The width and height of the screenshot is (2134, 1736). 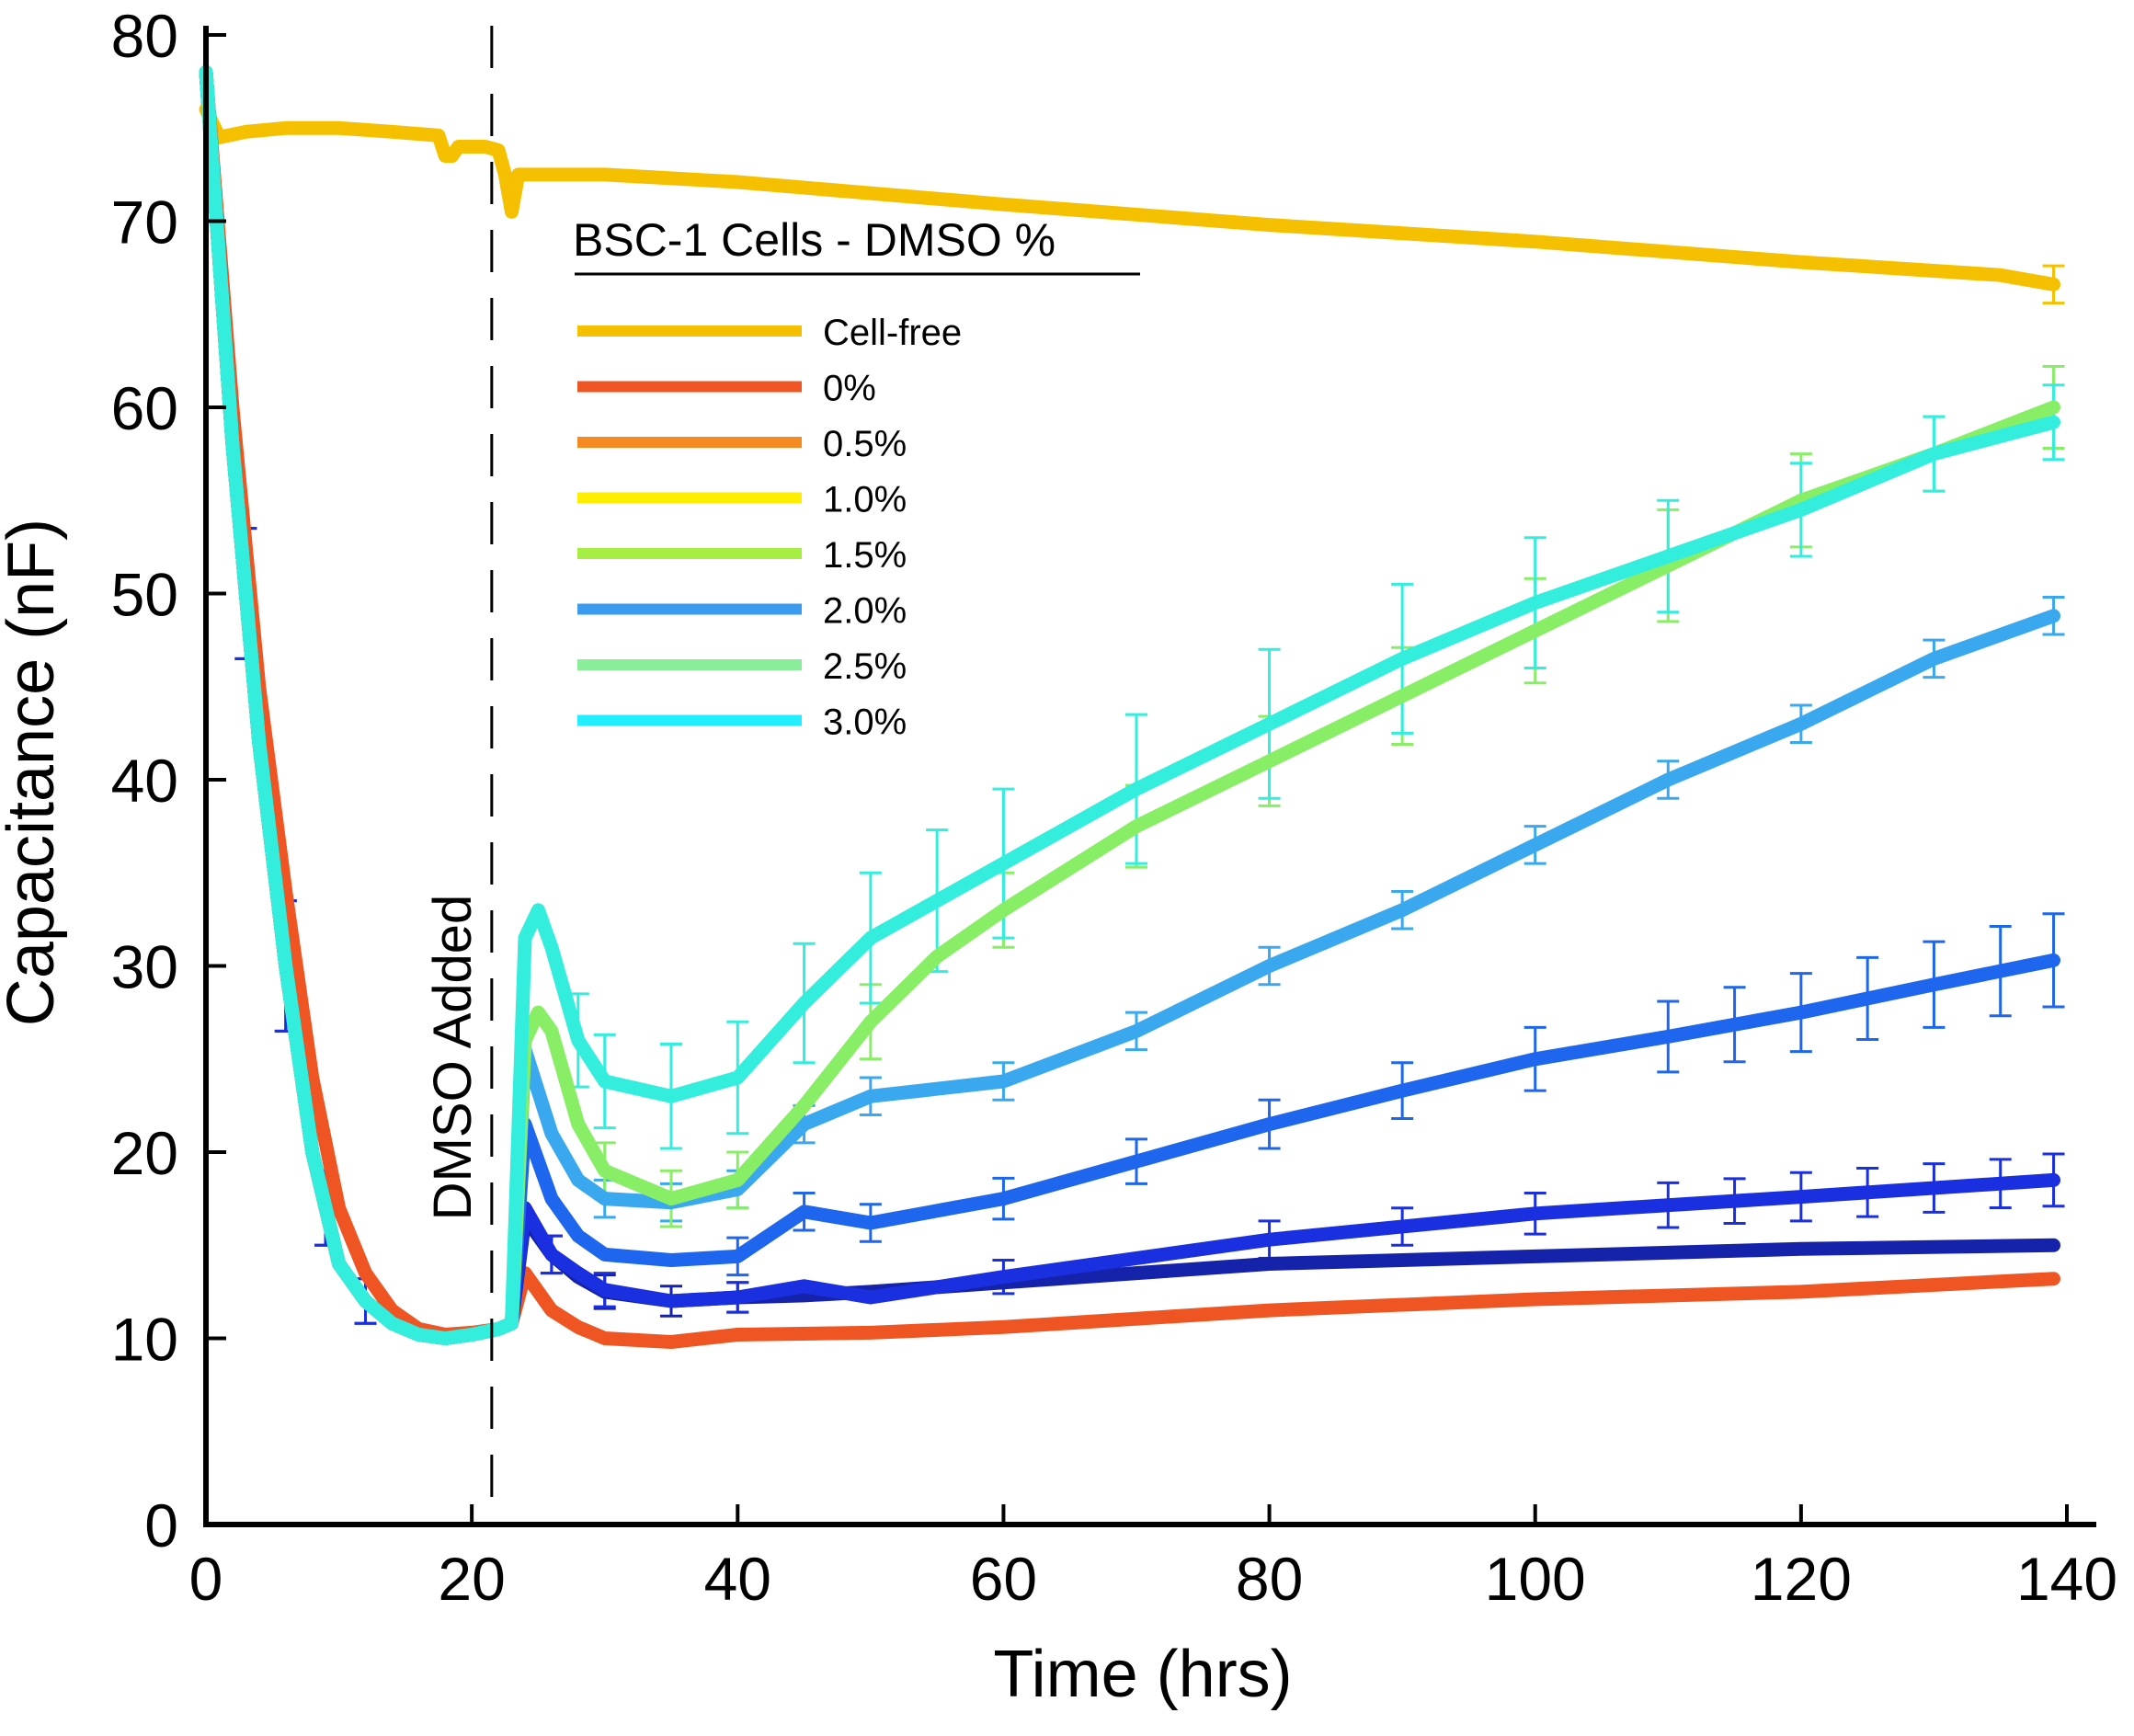 I want to click on x-tick-label: 100, so click(x=1535, y=1579).